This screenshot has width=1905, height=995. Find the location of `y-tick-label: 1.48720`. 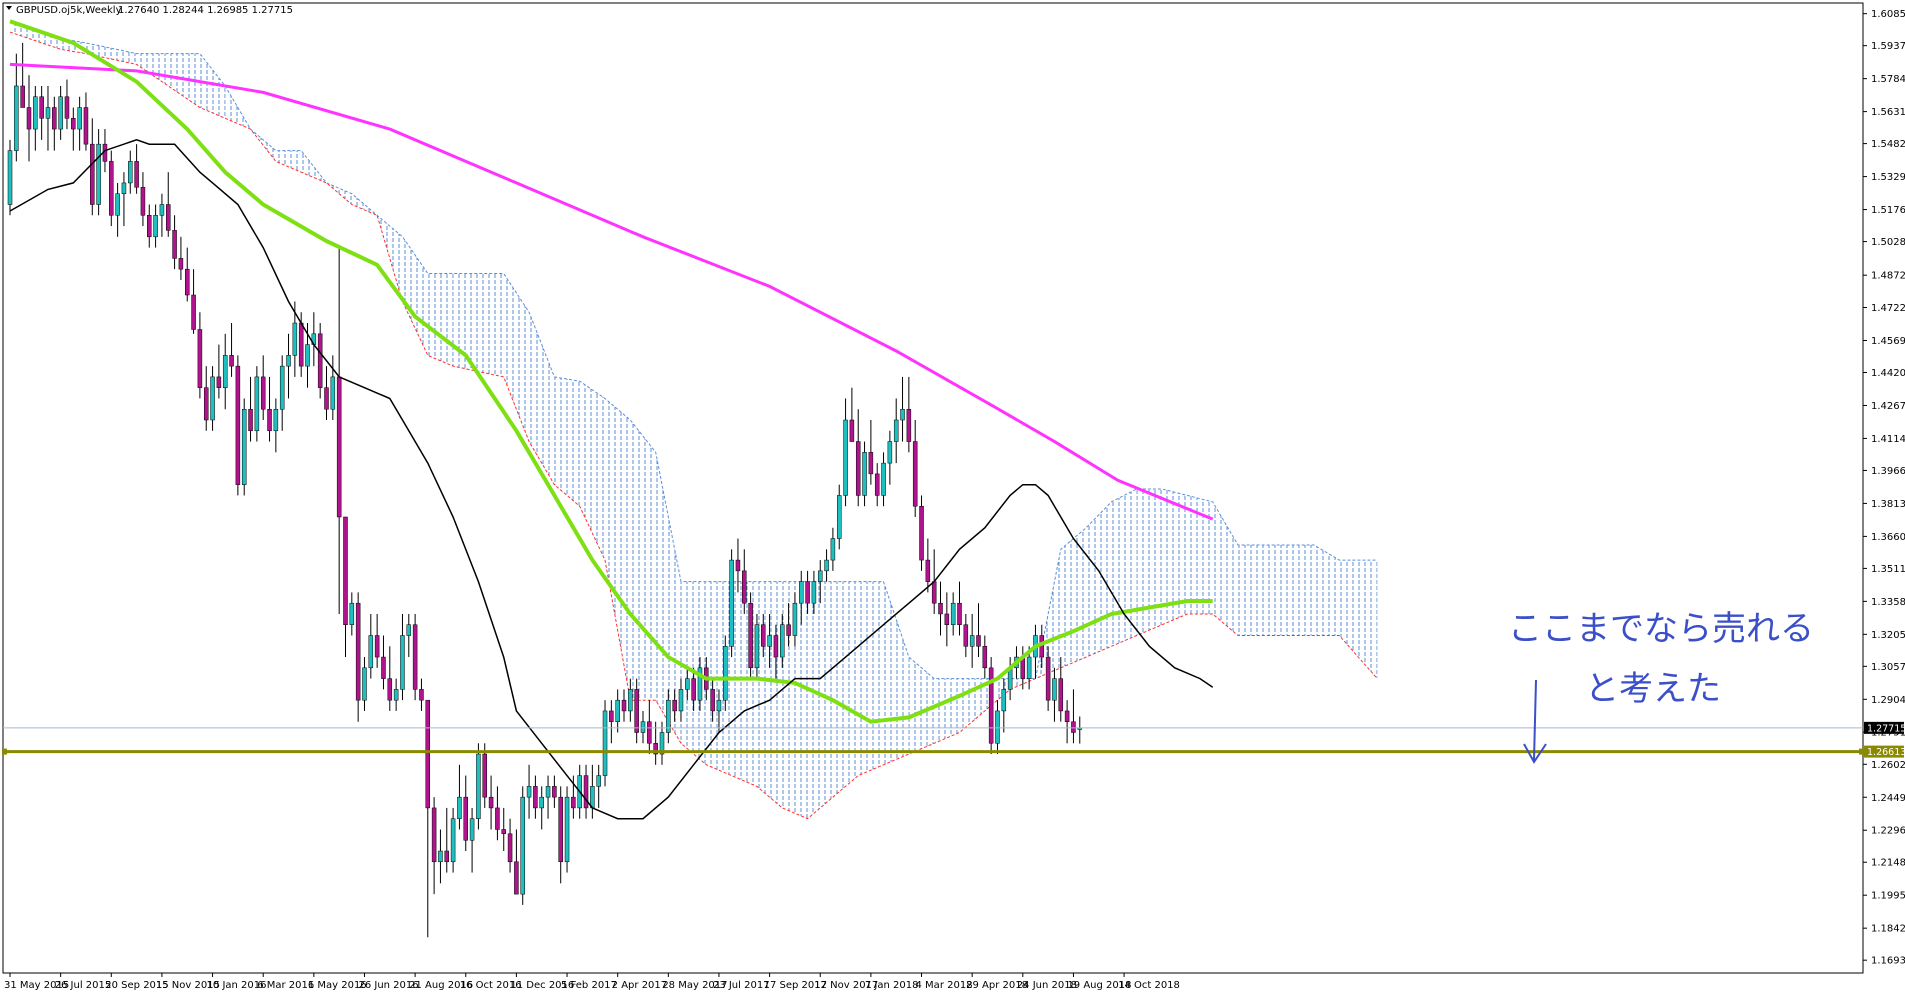

y-tick-label: 1.48720 is located at coordinates (1888, 276).